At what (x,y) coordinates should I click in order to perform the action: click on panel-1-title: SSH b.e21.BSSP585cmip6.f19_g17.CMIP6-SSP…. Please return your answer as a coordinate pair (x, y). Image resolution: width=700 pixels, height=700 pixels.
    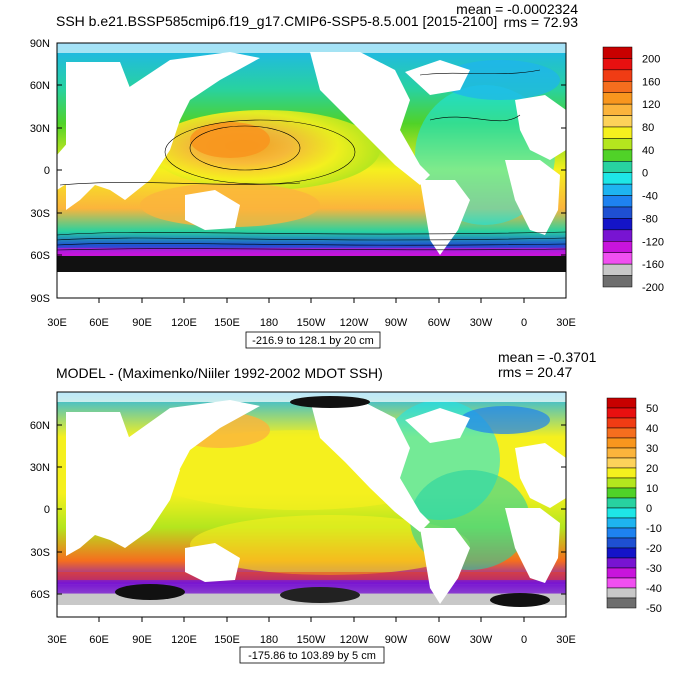
    Looking at the image, I should click on (276, 21).